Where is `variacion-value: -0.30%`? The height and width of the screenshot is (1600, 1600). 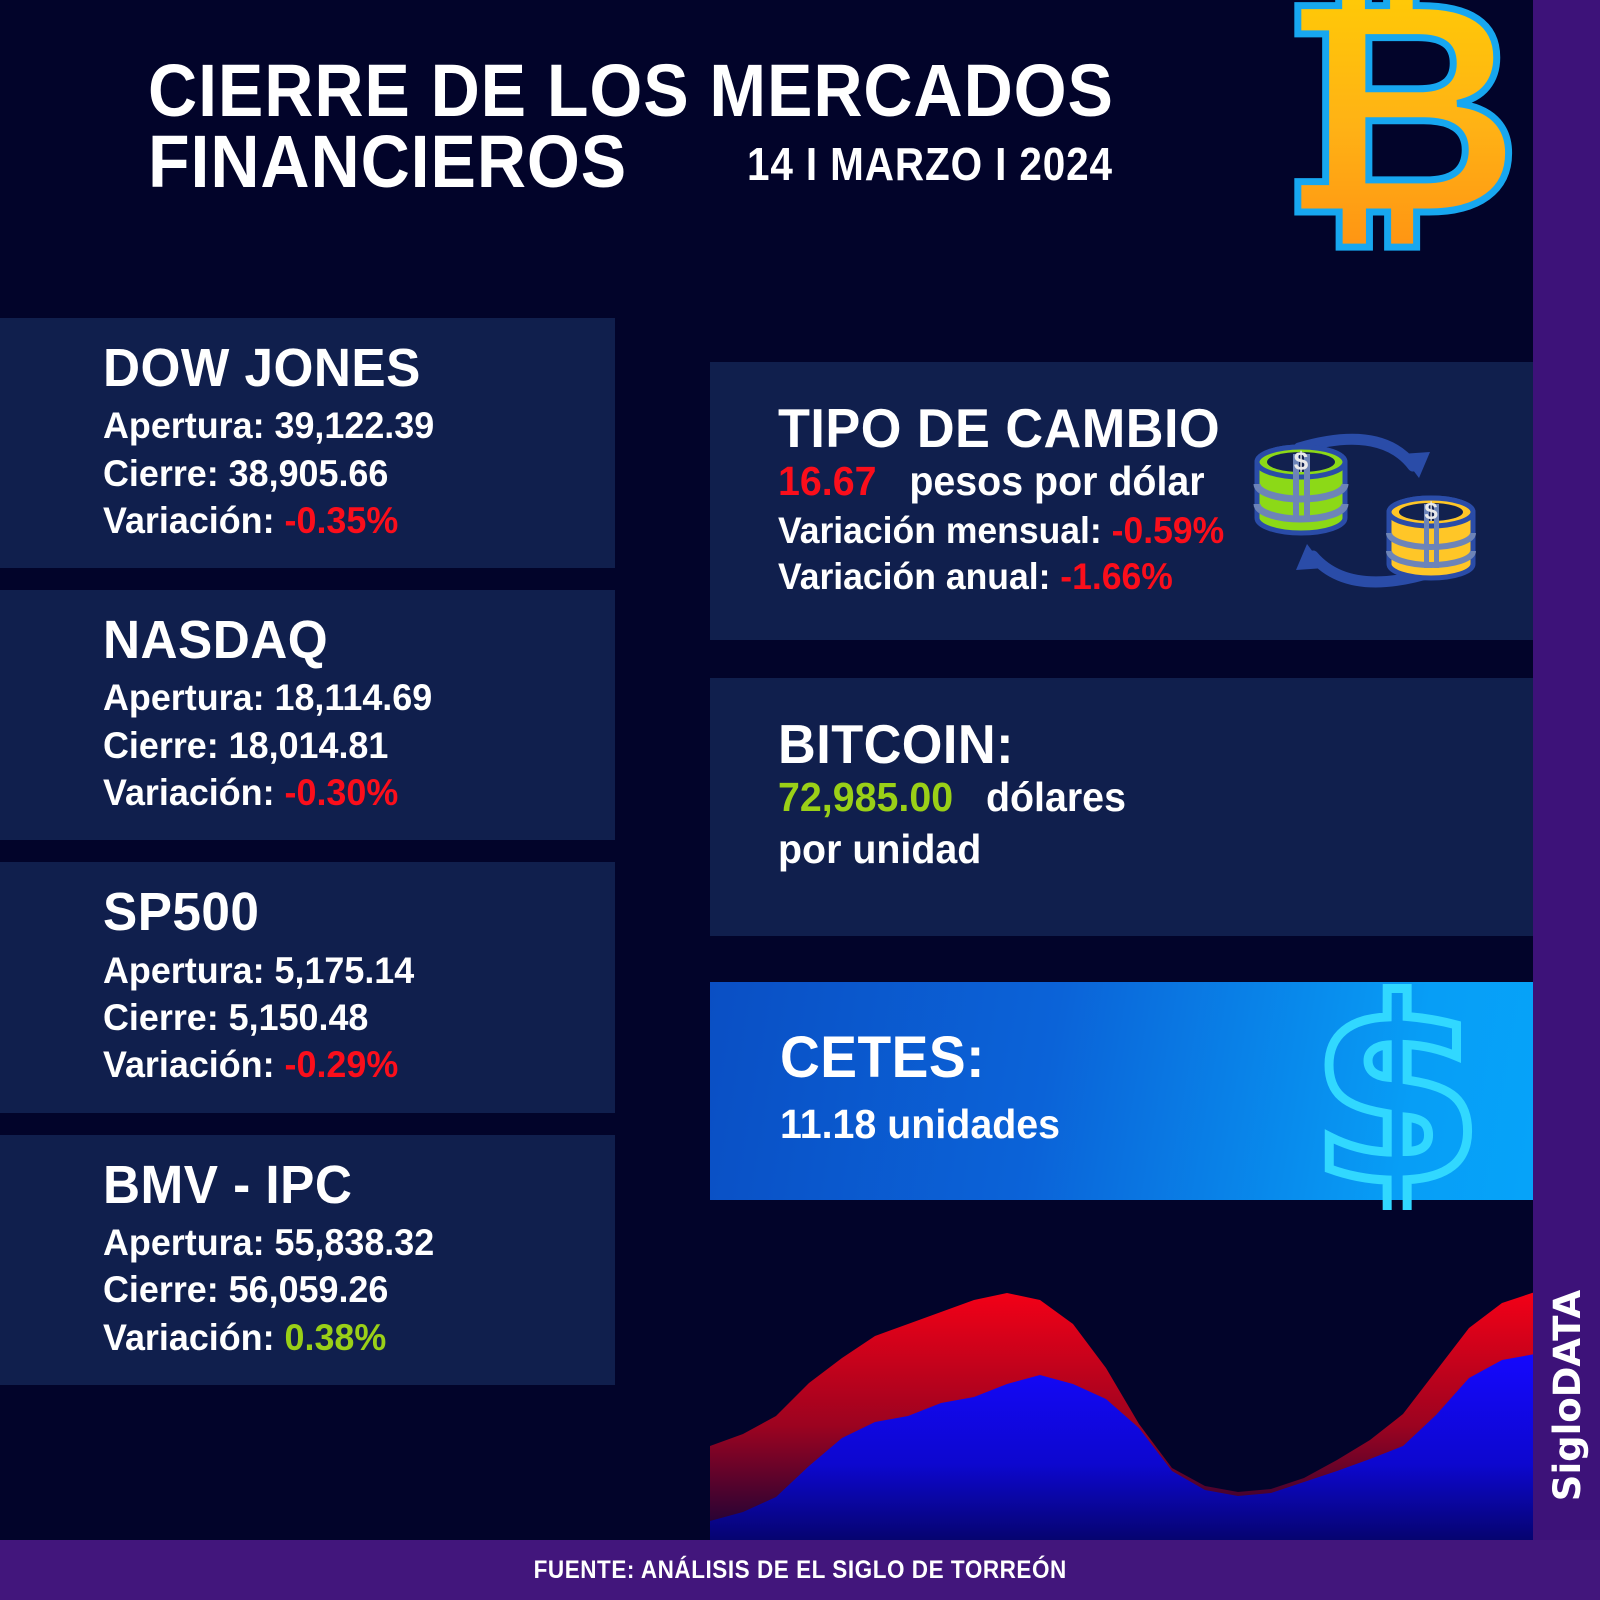 variacion-value: -0.30% is located at coordinates (341, 793).